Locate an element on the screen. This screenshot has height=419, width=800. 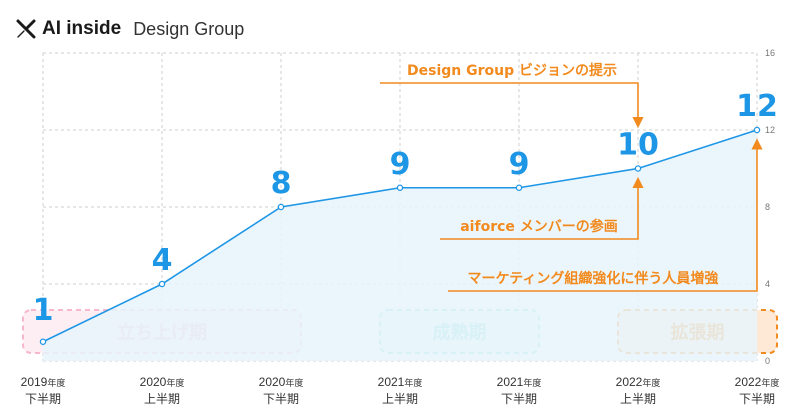
data-label: 8 is located at coordinates (281, 183).